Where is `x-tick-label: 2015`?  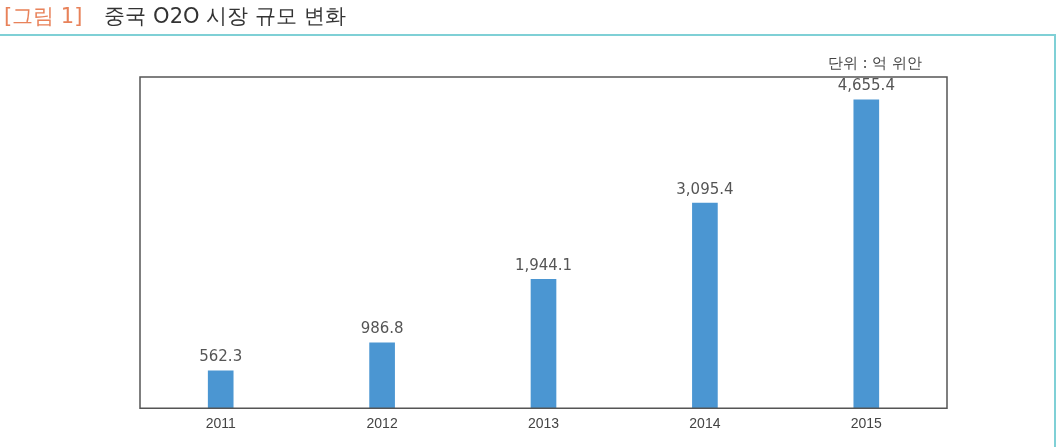 x-tick-label: 2015 is located at coordinates (866, 423).